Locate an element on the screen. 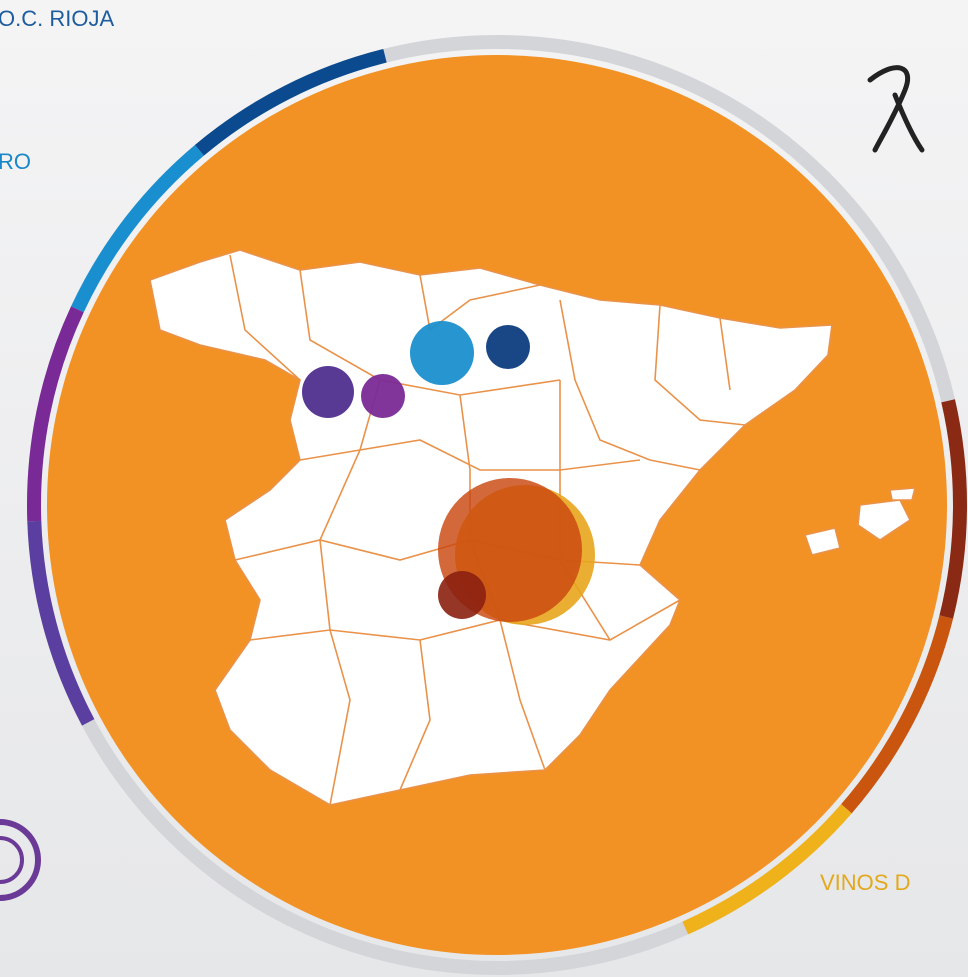  label-rioja: O.C. RIOJA is located at coordinates (57, 18).